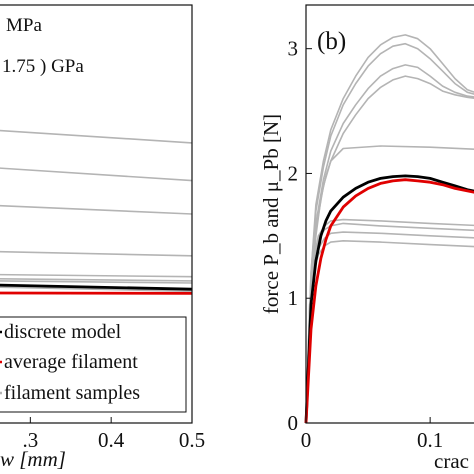  I want to click on panel-b-ytick-label: 1, so click(293, 298).